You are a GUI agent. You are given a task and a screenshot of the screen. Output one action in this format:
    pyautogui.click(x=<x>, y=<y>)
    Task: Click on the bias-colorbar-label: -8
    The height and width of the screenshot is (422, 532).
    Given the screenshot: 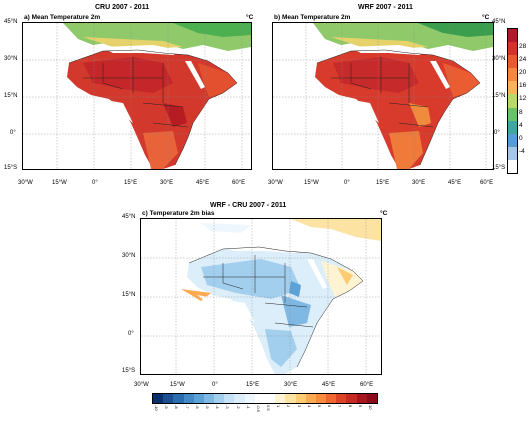 What is the action you would take?
    pyautogui.click(x=177, y=407)
    